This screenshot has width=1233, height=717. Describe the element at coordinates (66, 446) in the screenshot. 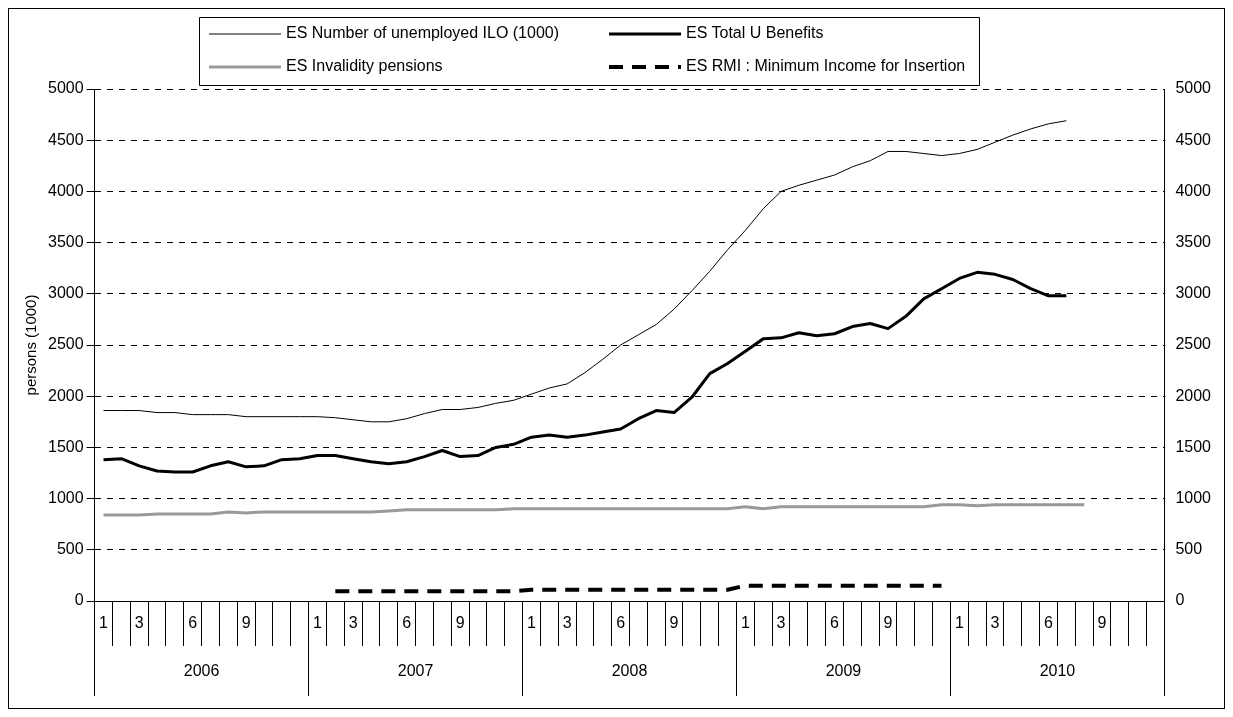

I see `y-tick-label: 1500` at that location.